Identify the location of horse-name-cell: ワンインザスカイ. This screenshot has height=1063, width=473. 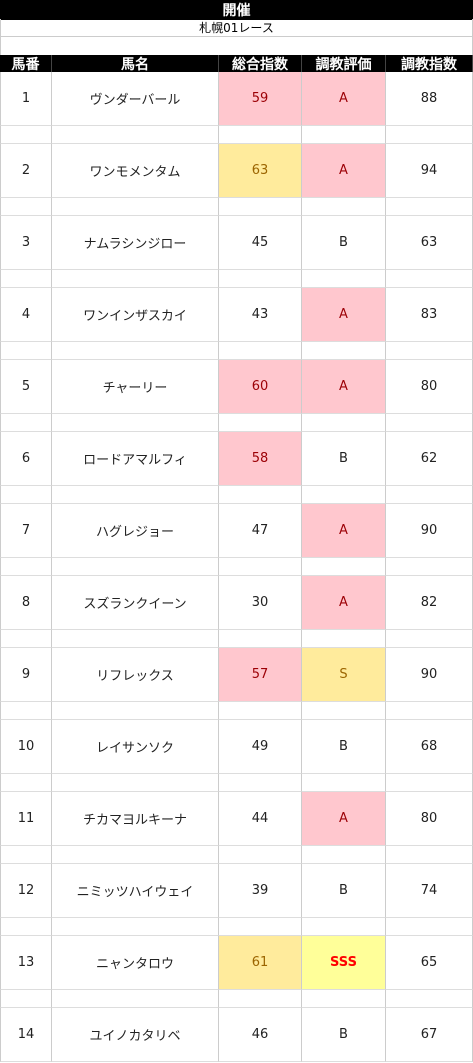
(135, 315).